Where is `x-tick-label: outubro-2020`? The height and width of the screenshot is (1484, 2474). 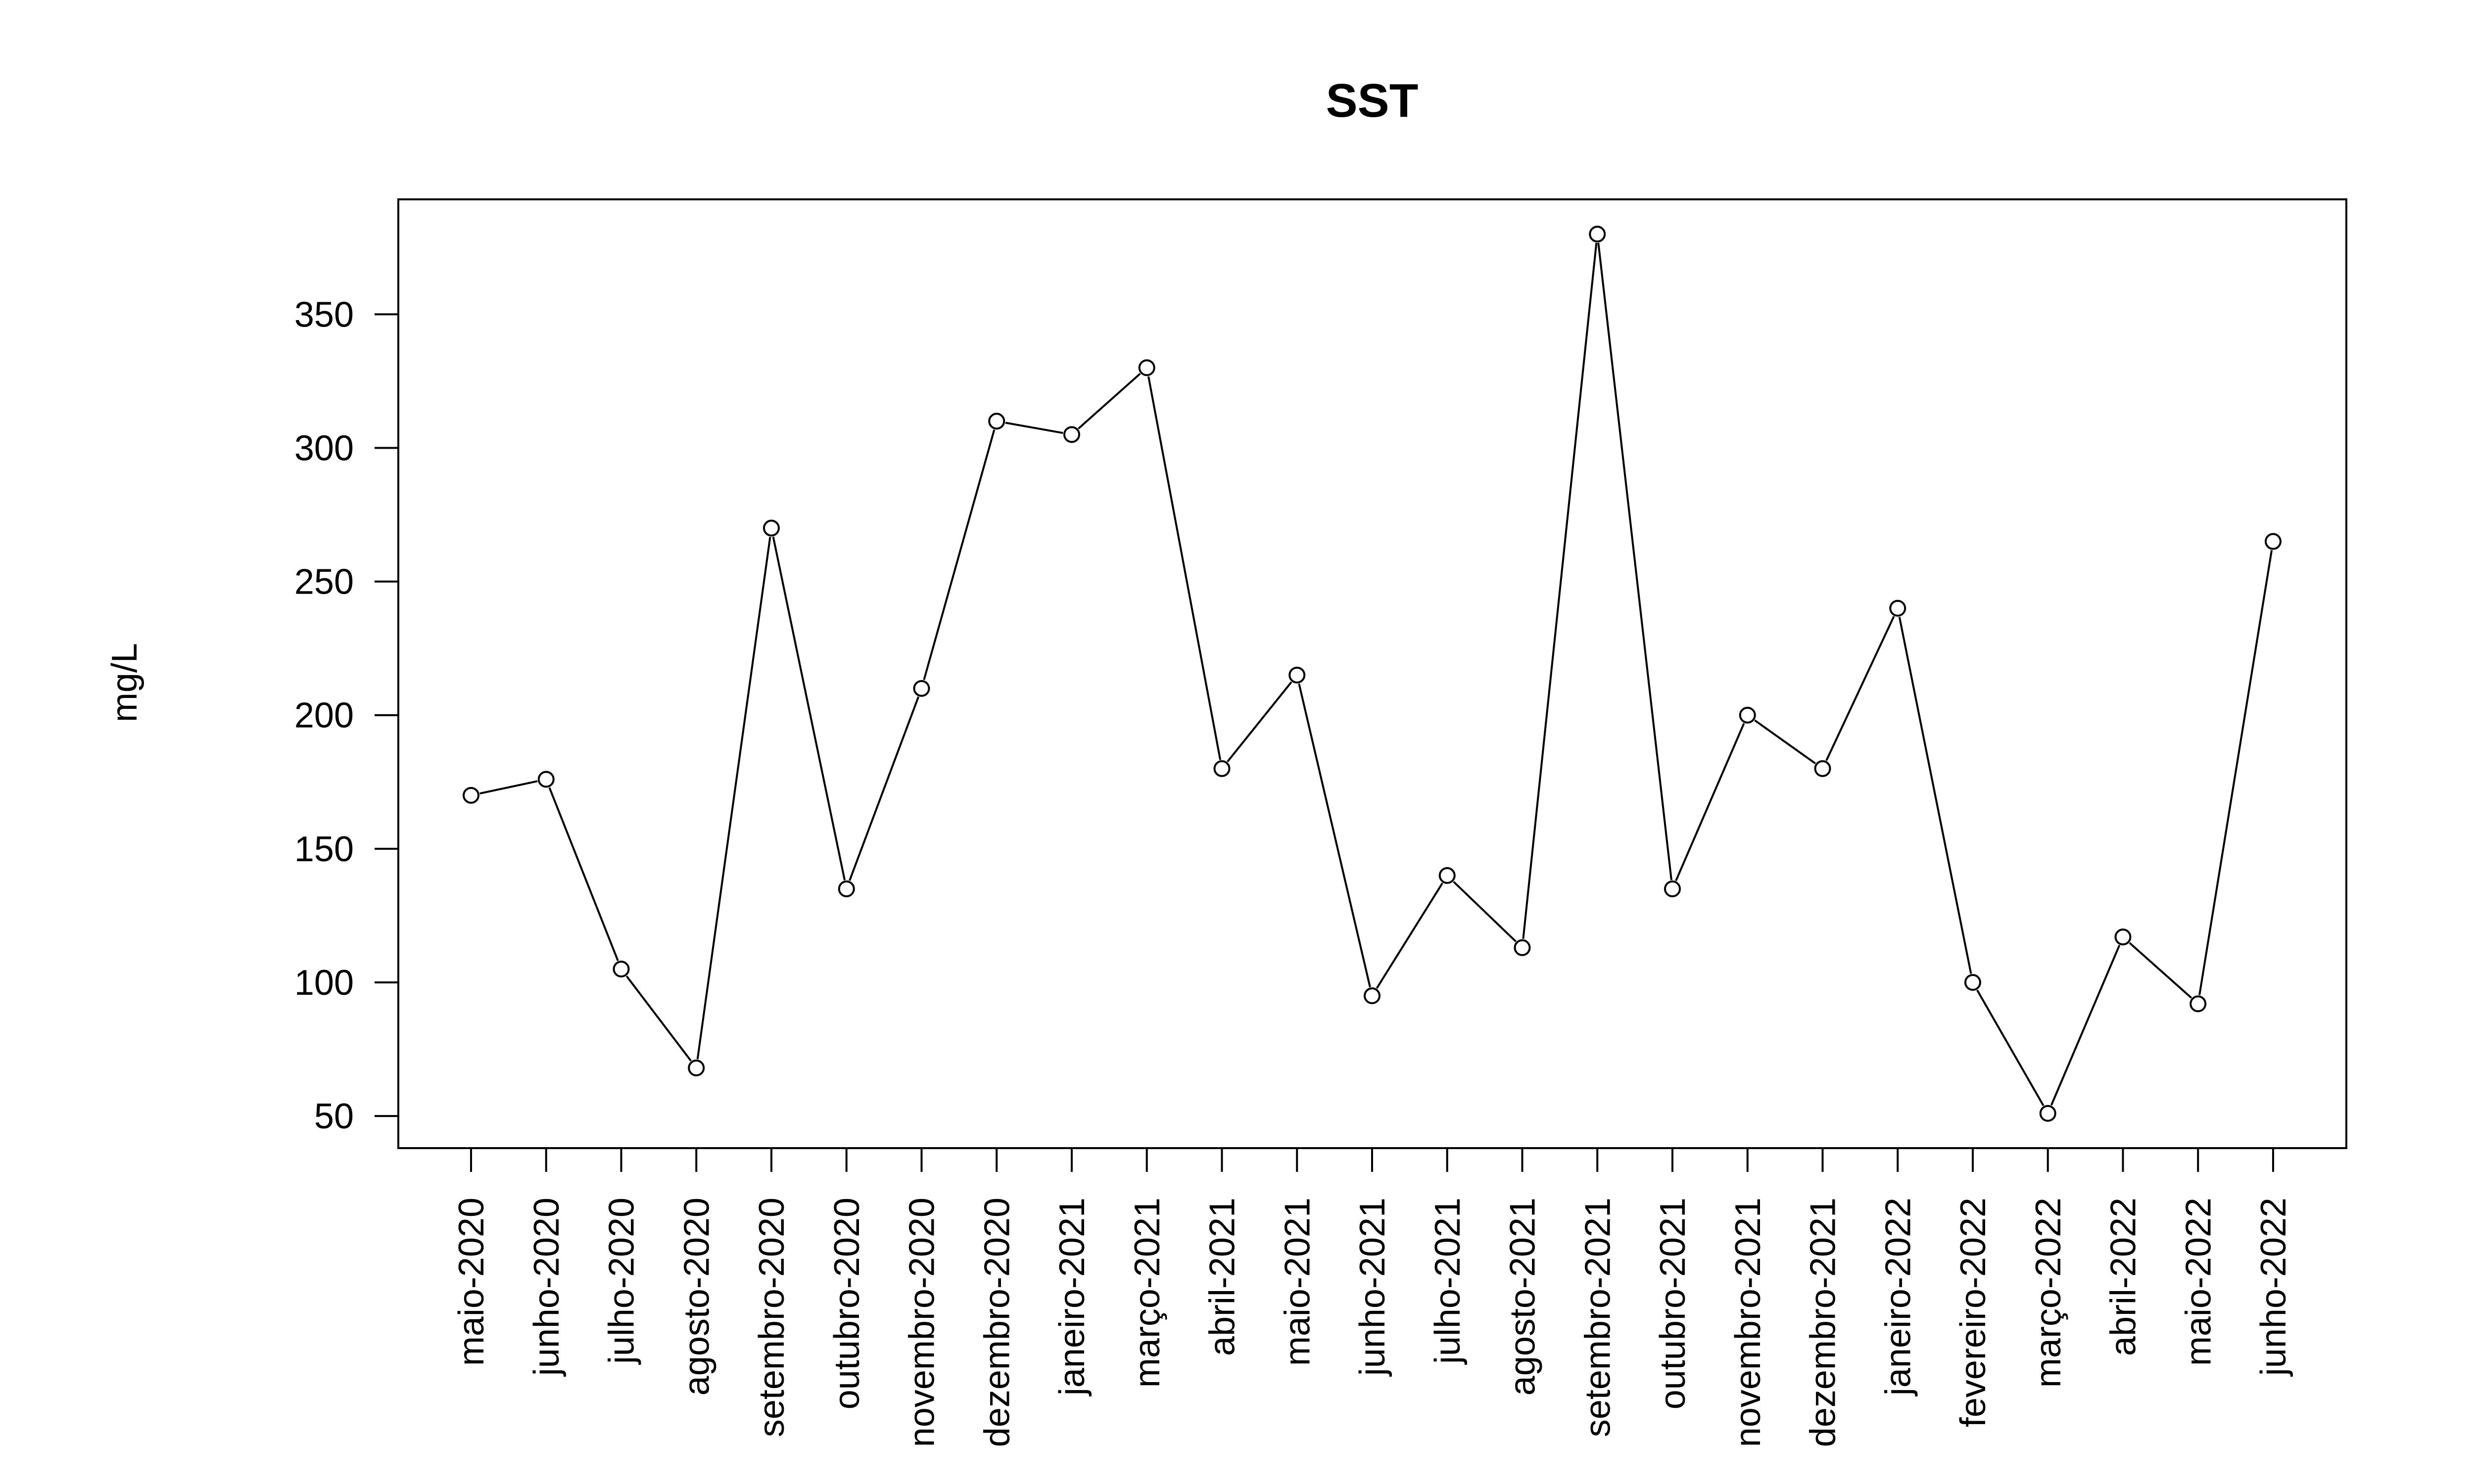 x-tick-label: outubro-2020 is located at coordinates (847, 1303).